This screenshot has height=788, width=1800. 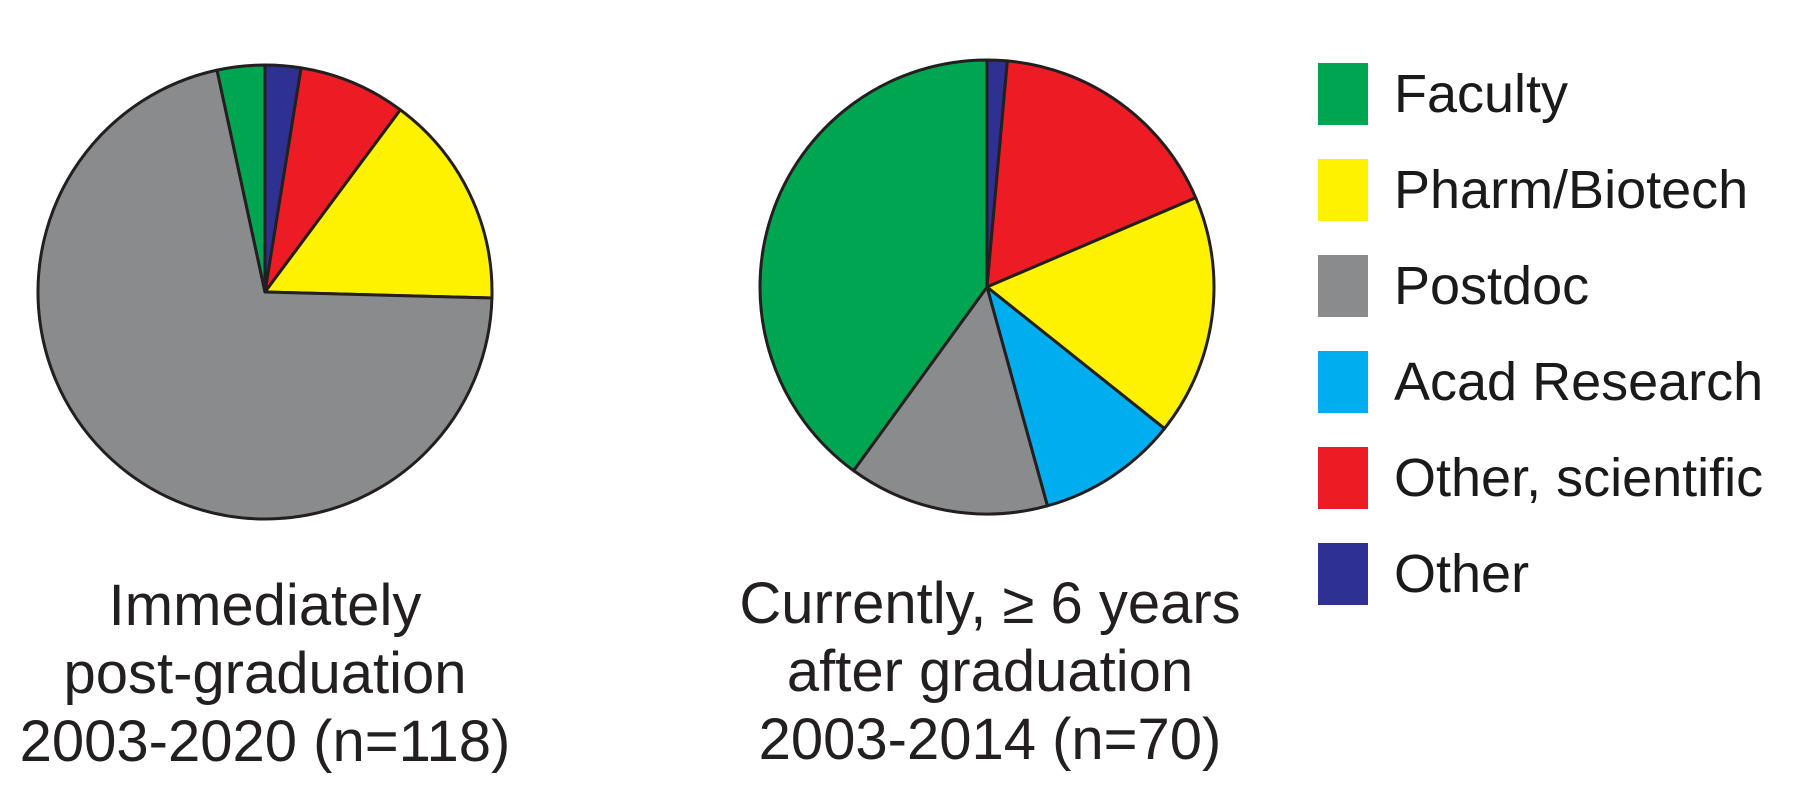 What do you see at coordinates (1571, 190) in the screenshot?
I see `legend-label-pharm-biotech: Pharm/Biotech` at bounding box center [1571, 190].